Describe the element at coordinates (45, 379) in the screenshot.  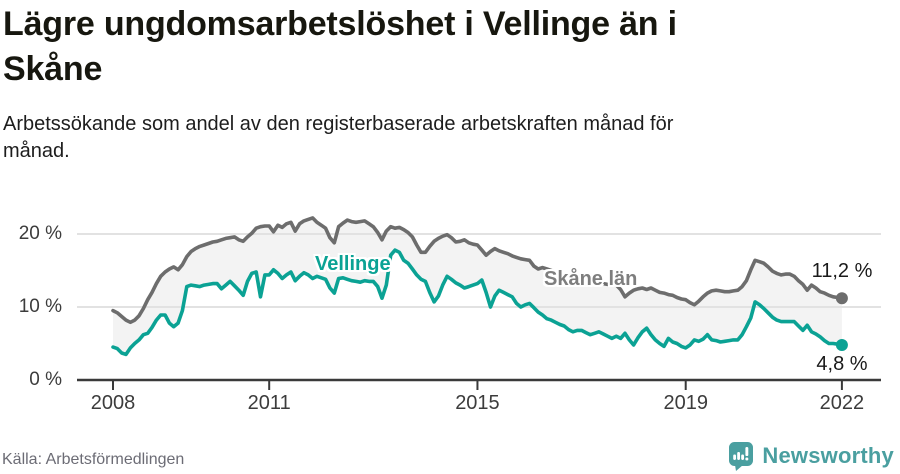
I see `y-tick-label-0: 0 %` at that location.